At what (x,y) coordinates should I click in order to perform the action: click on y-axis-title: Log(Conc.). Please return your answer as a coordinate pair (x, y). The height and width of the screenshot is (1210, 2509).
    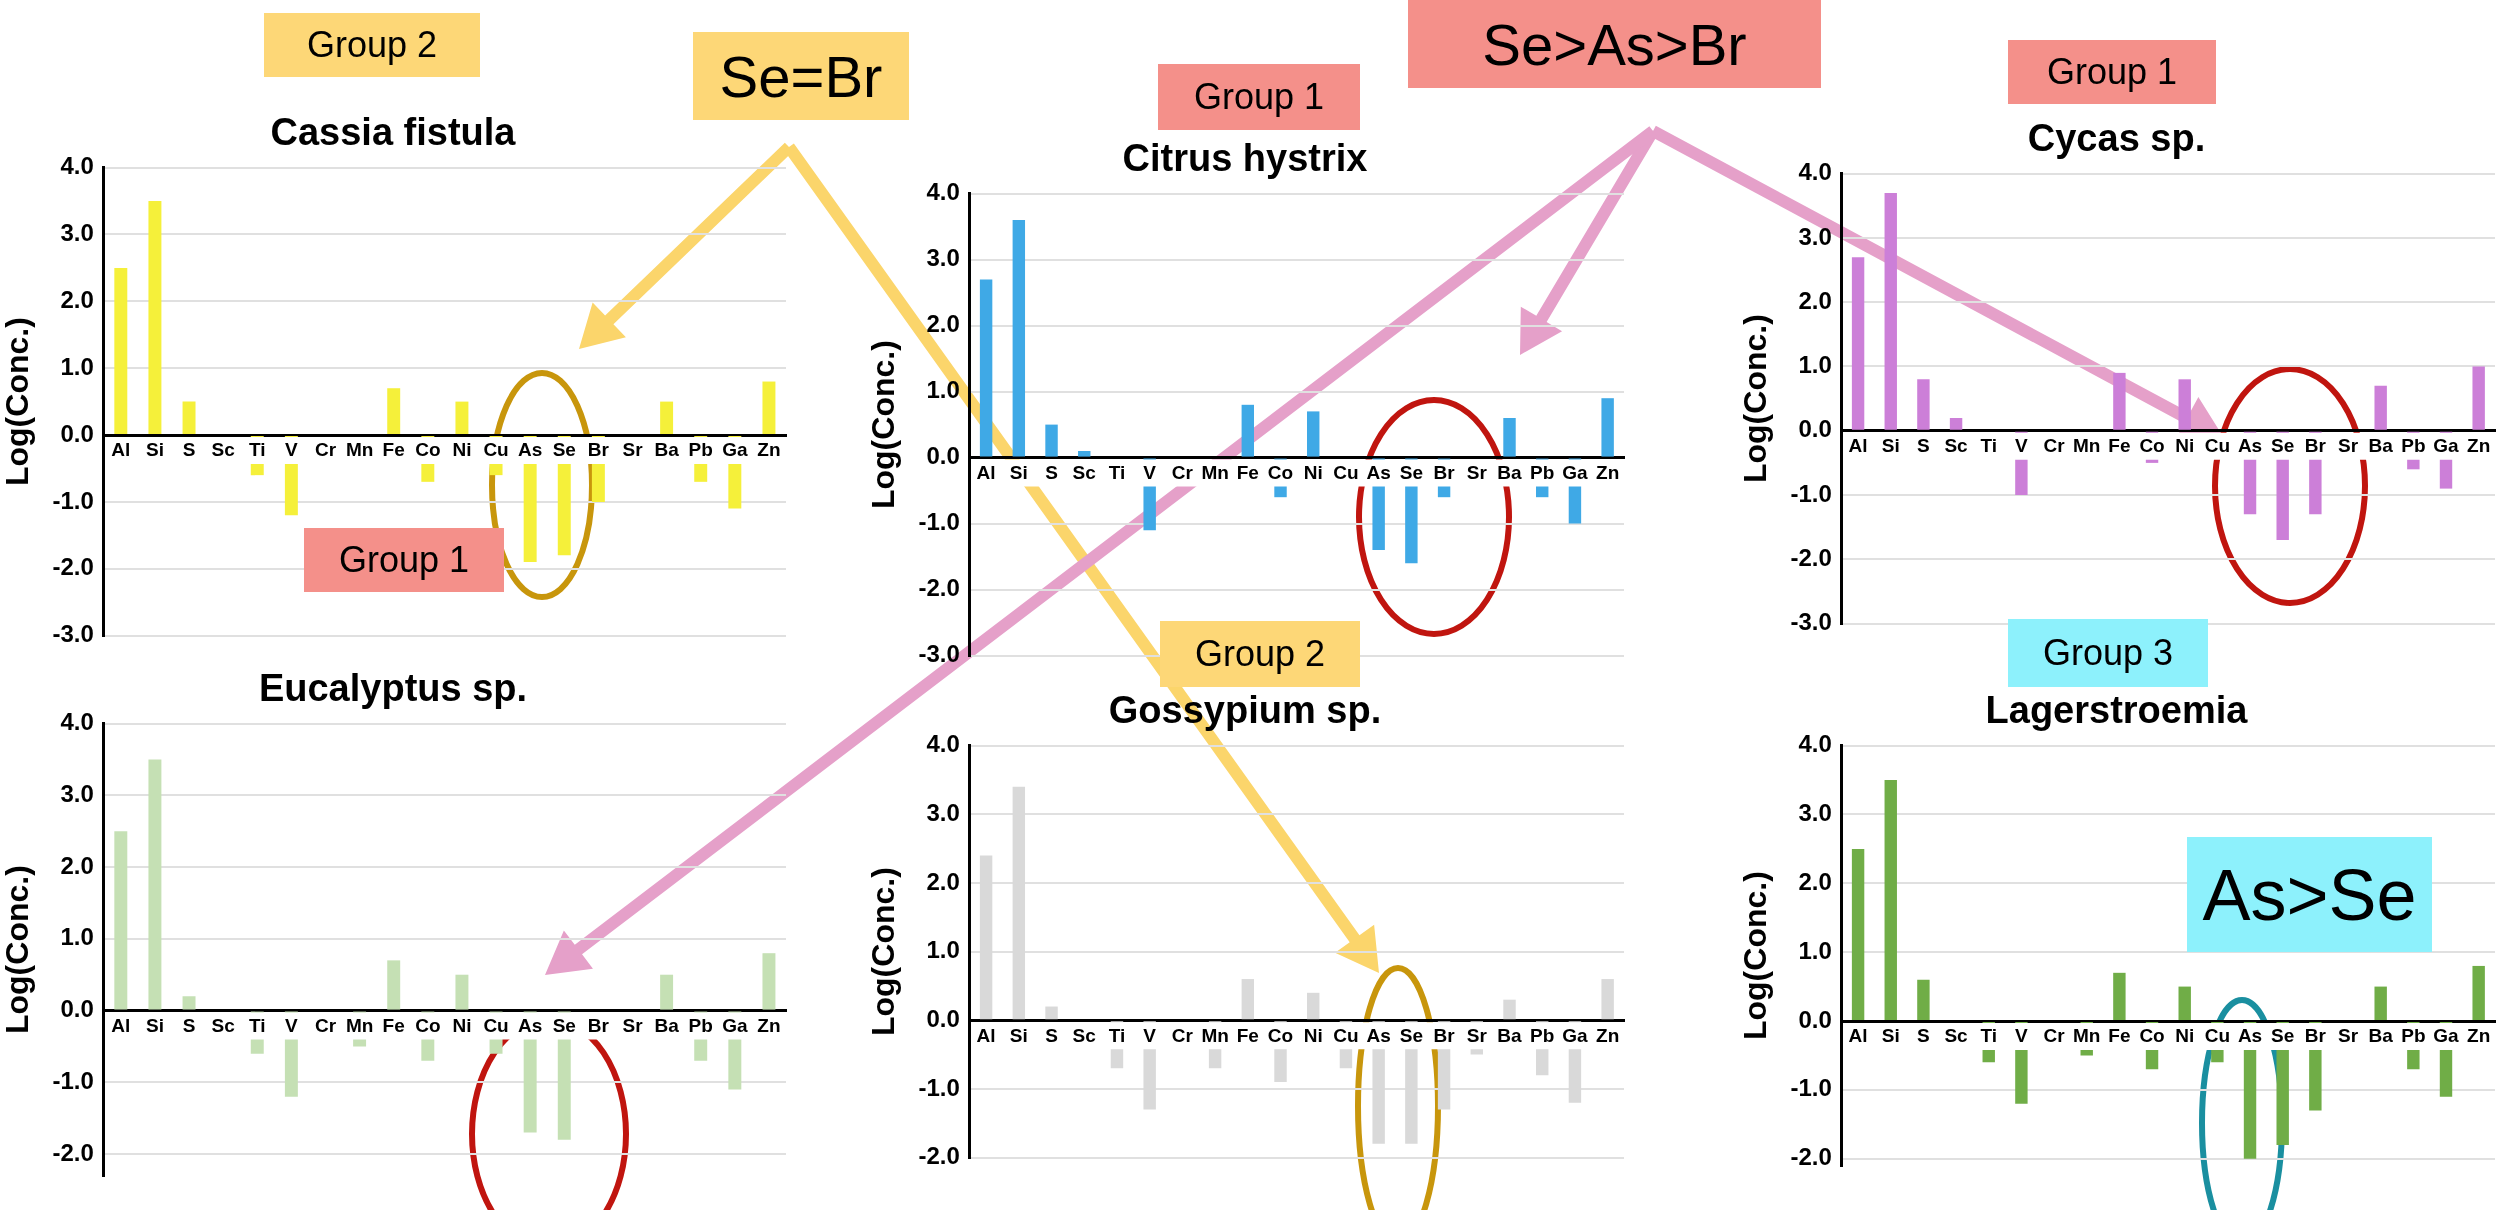
    Looking at the image, I should click on (18, 402).